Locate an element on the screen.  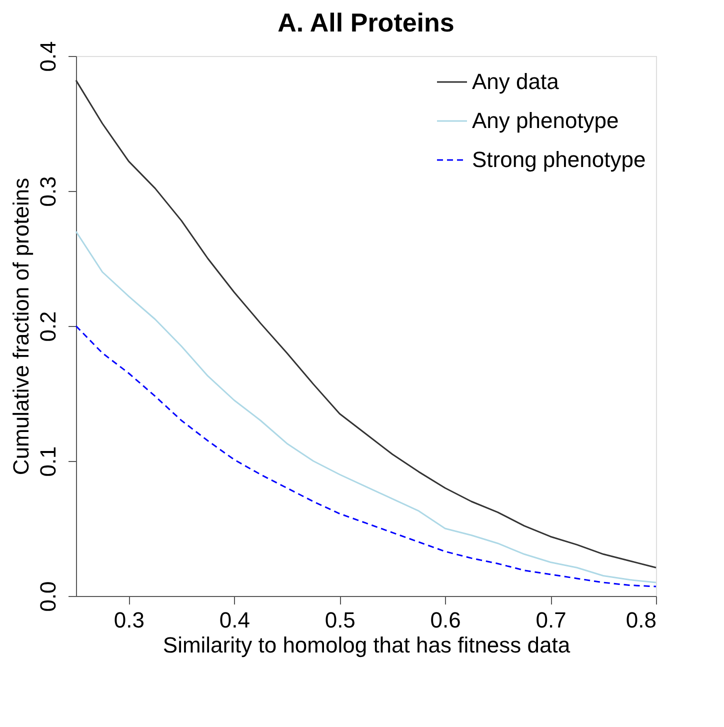
y-tick-label: 0.4 is located at coordinates (48, 56).